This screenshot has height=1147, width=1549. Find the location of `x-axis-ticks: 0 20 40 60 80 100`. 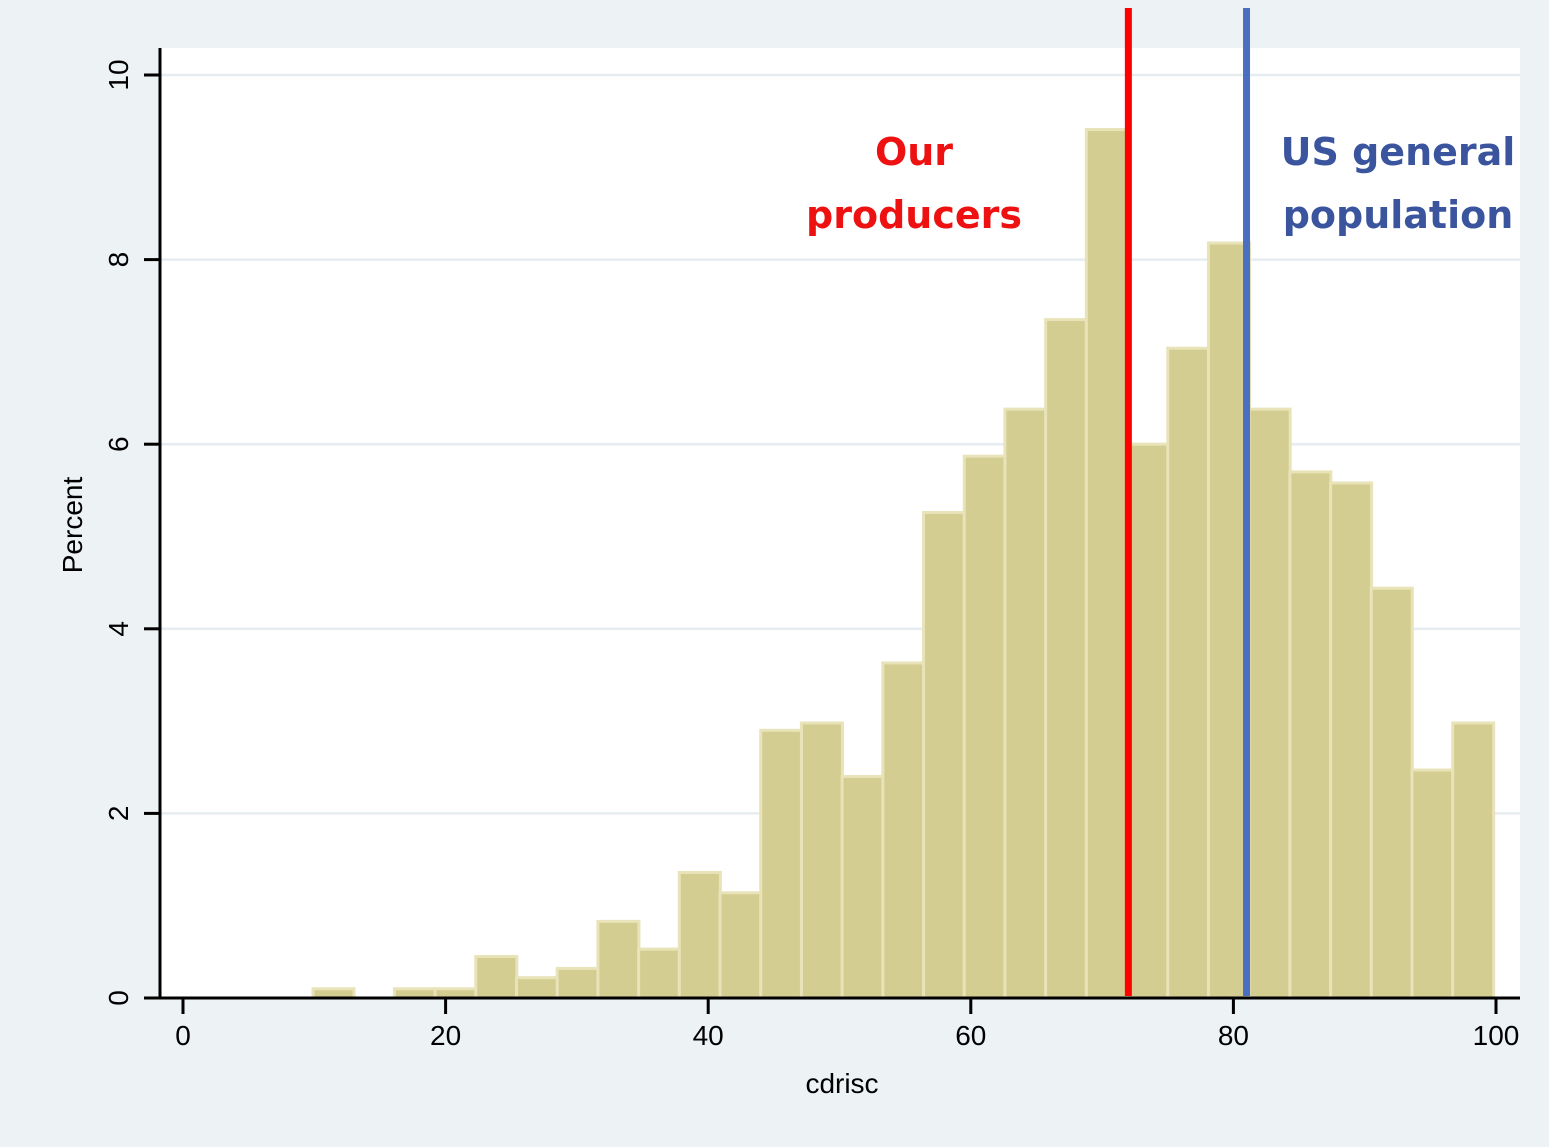

x-axis-ticks: 0 20 40 60 80 100 is located at coordinates (847, 1024).